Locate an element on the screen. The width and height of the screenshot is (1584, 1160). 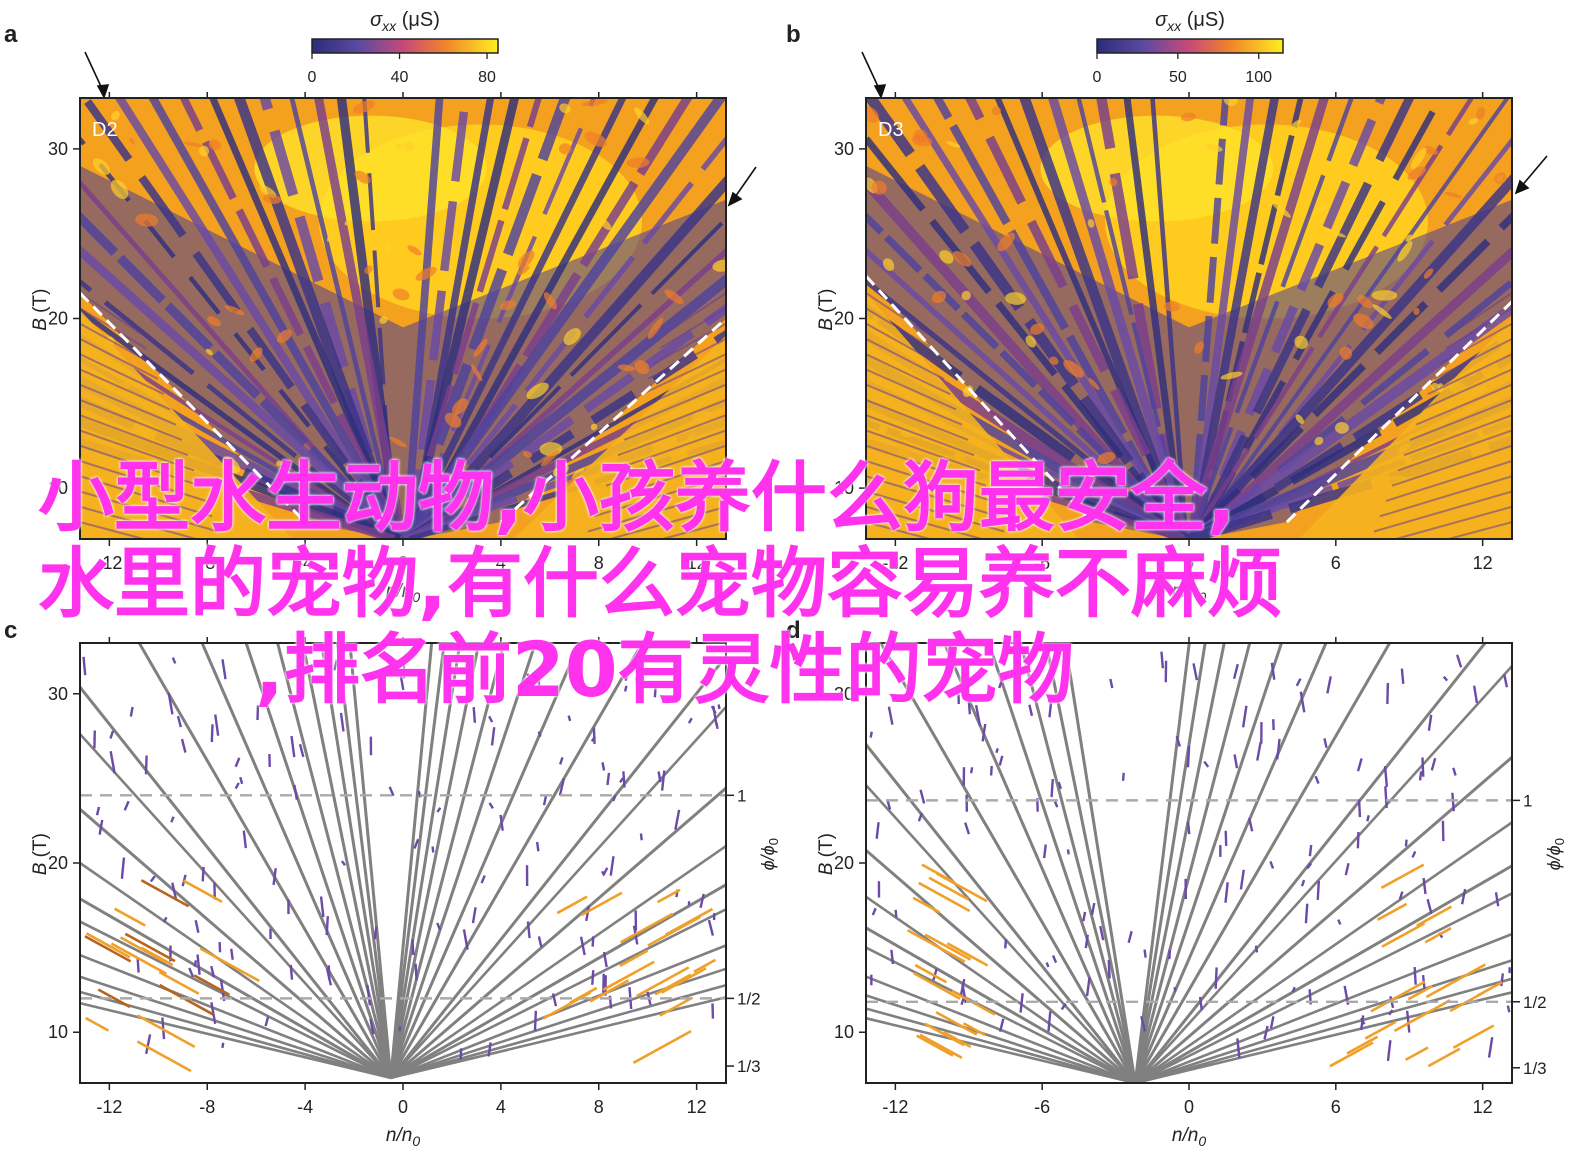
x-tick-label: -8 is located at coordinates (207, 563).